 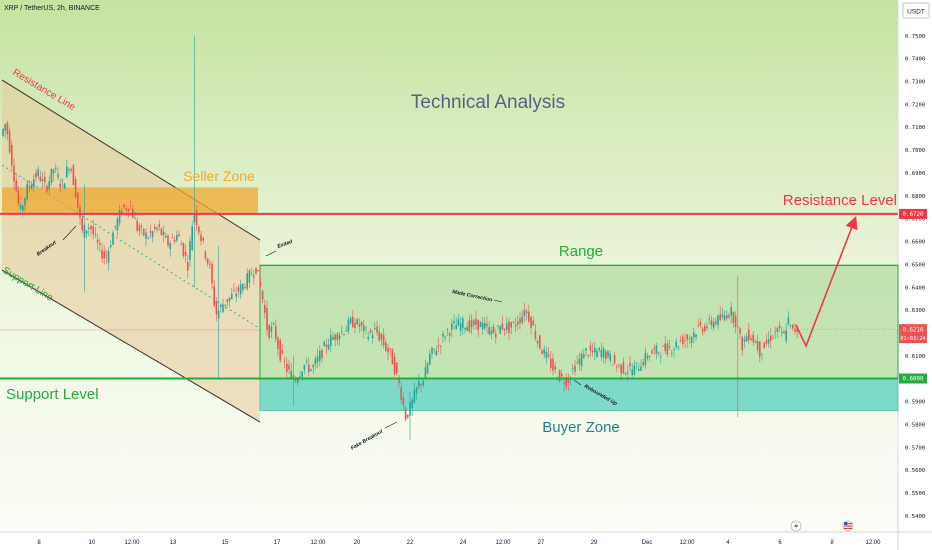 What do you see at coordinates (131, 346) in the screenshot?
I see `support-trendline` at bounding box center [131, 346].